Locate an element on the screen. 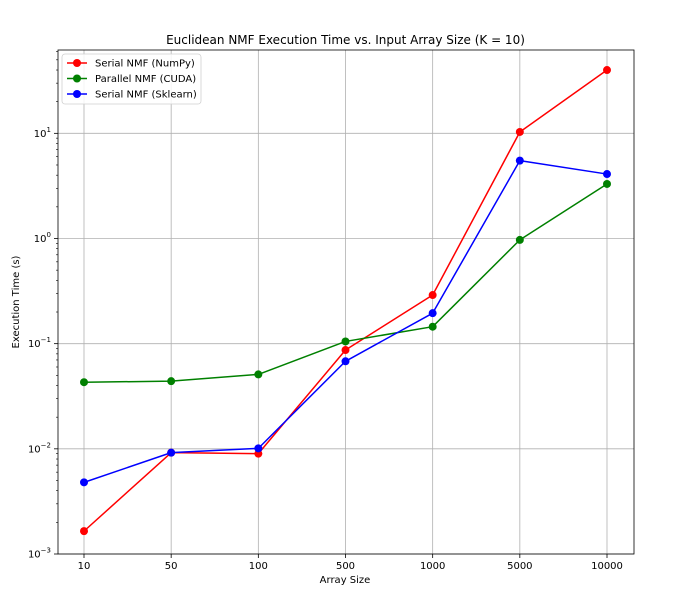  x-axis-ticks: 10 50 100 500 1000 5000 10000 is located at coordinates (350, 563).